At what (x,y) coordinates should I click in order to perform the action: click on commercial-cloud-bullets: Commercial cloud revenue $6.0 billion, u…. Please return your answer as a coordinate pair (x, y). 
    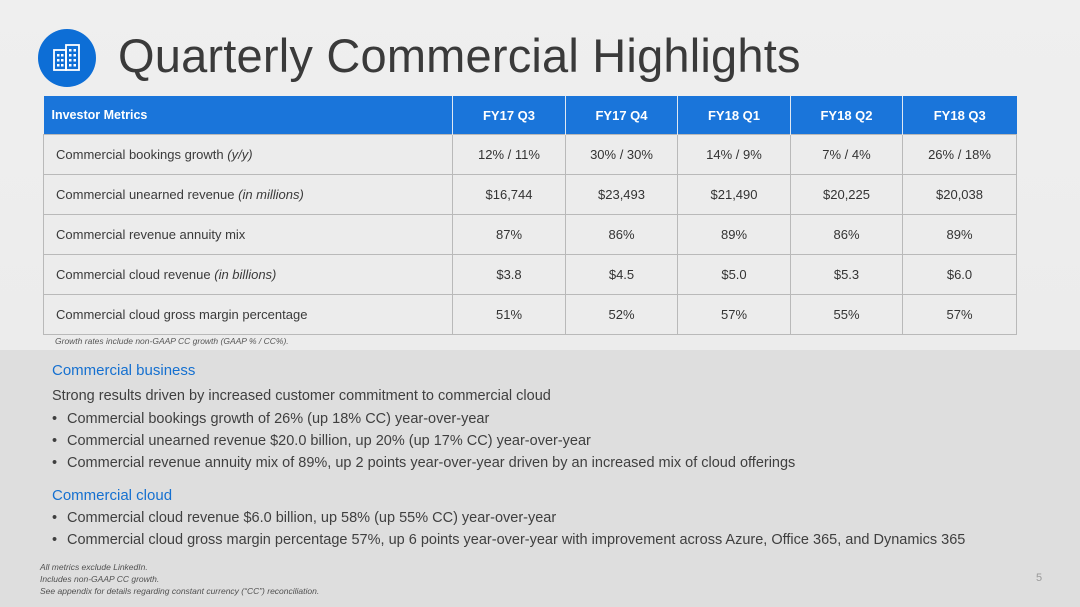
    Looking at the image, I should click on (508, 529).